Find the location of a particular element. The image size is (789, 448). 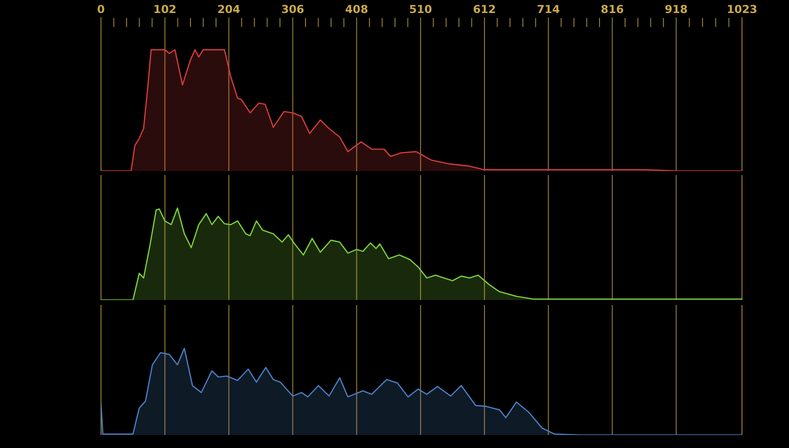

x-tick-label: 714 is located at coordinates (548, 9).